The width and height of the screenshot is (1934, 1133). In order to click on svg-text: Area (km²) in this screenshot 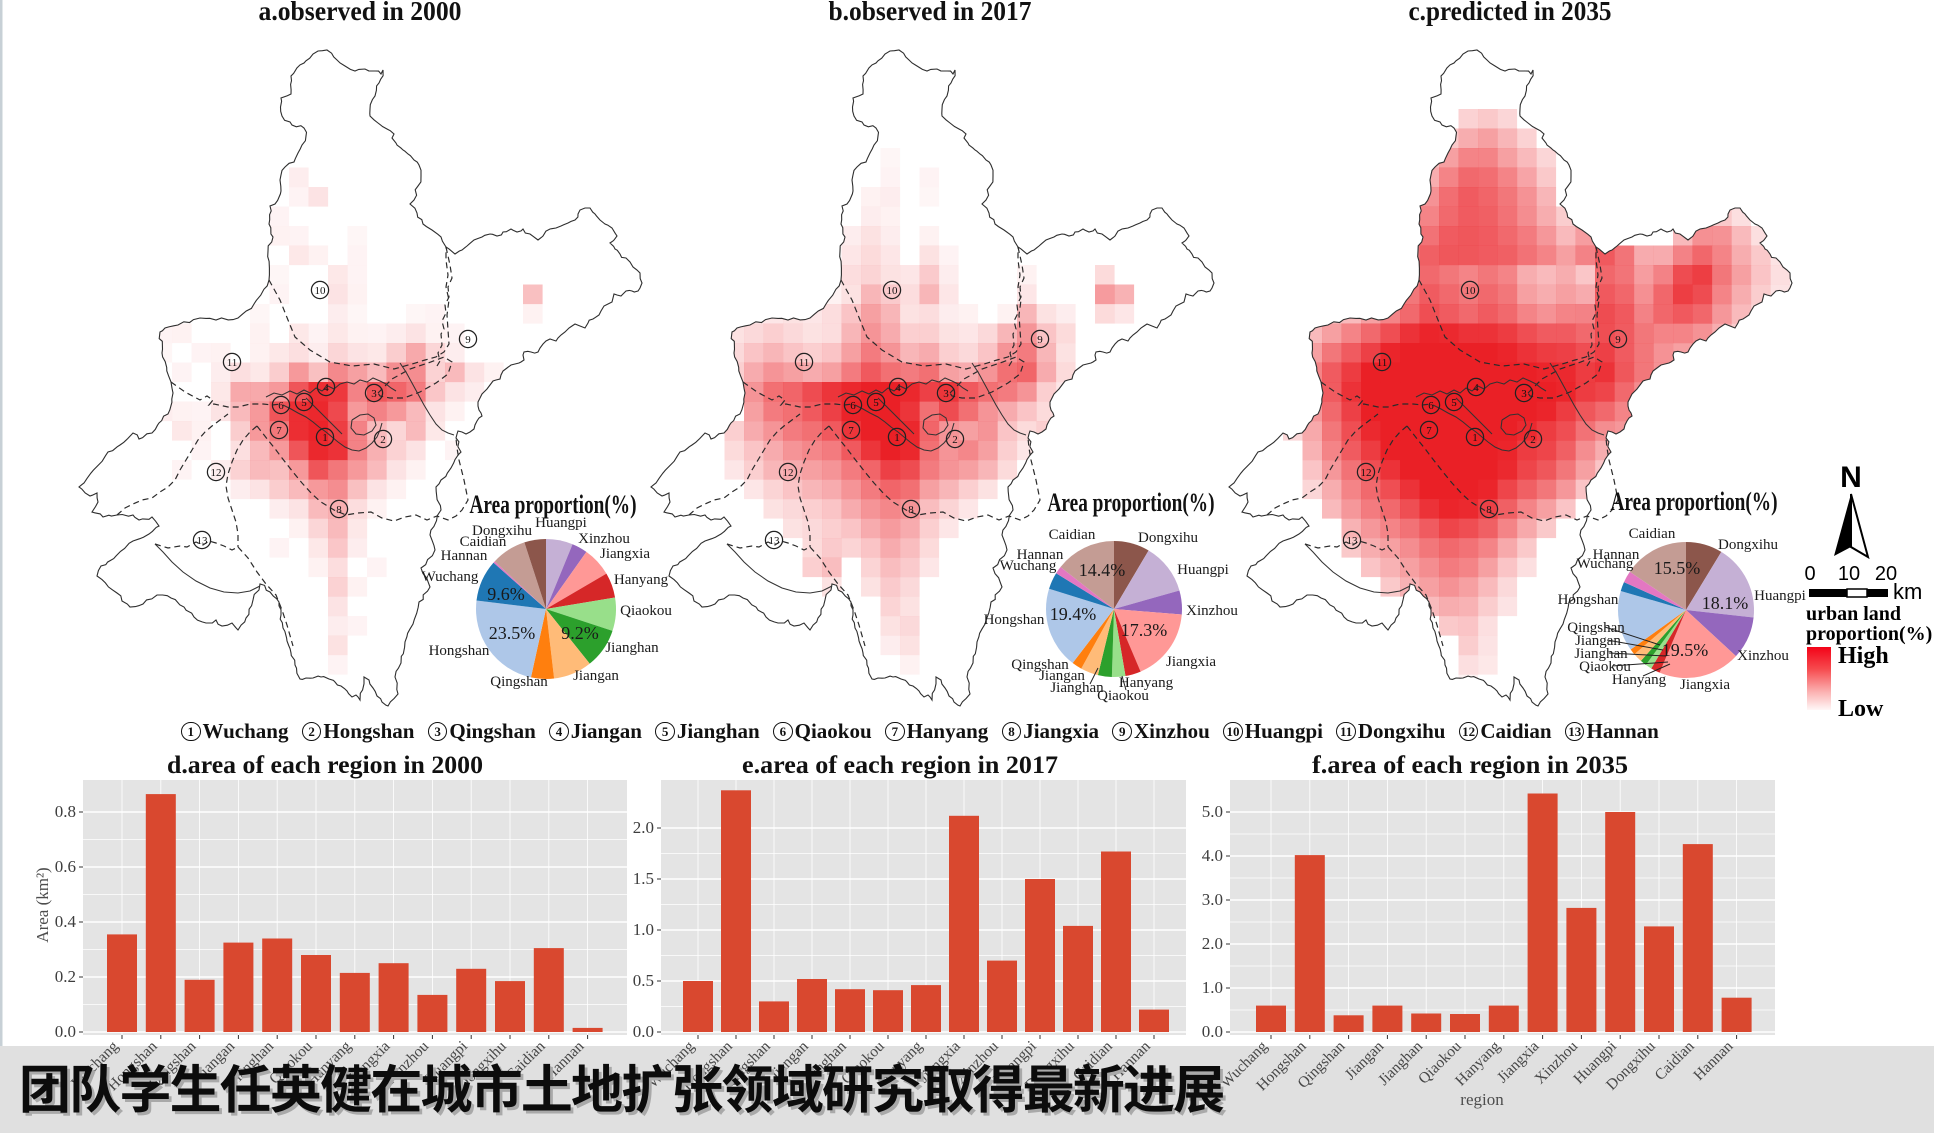, I will do `click(42, 904)`.